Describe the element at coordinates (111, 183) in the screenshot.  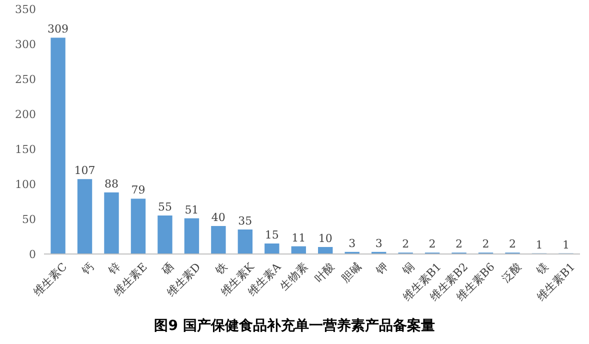
I see `data-label: 88` at that location.